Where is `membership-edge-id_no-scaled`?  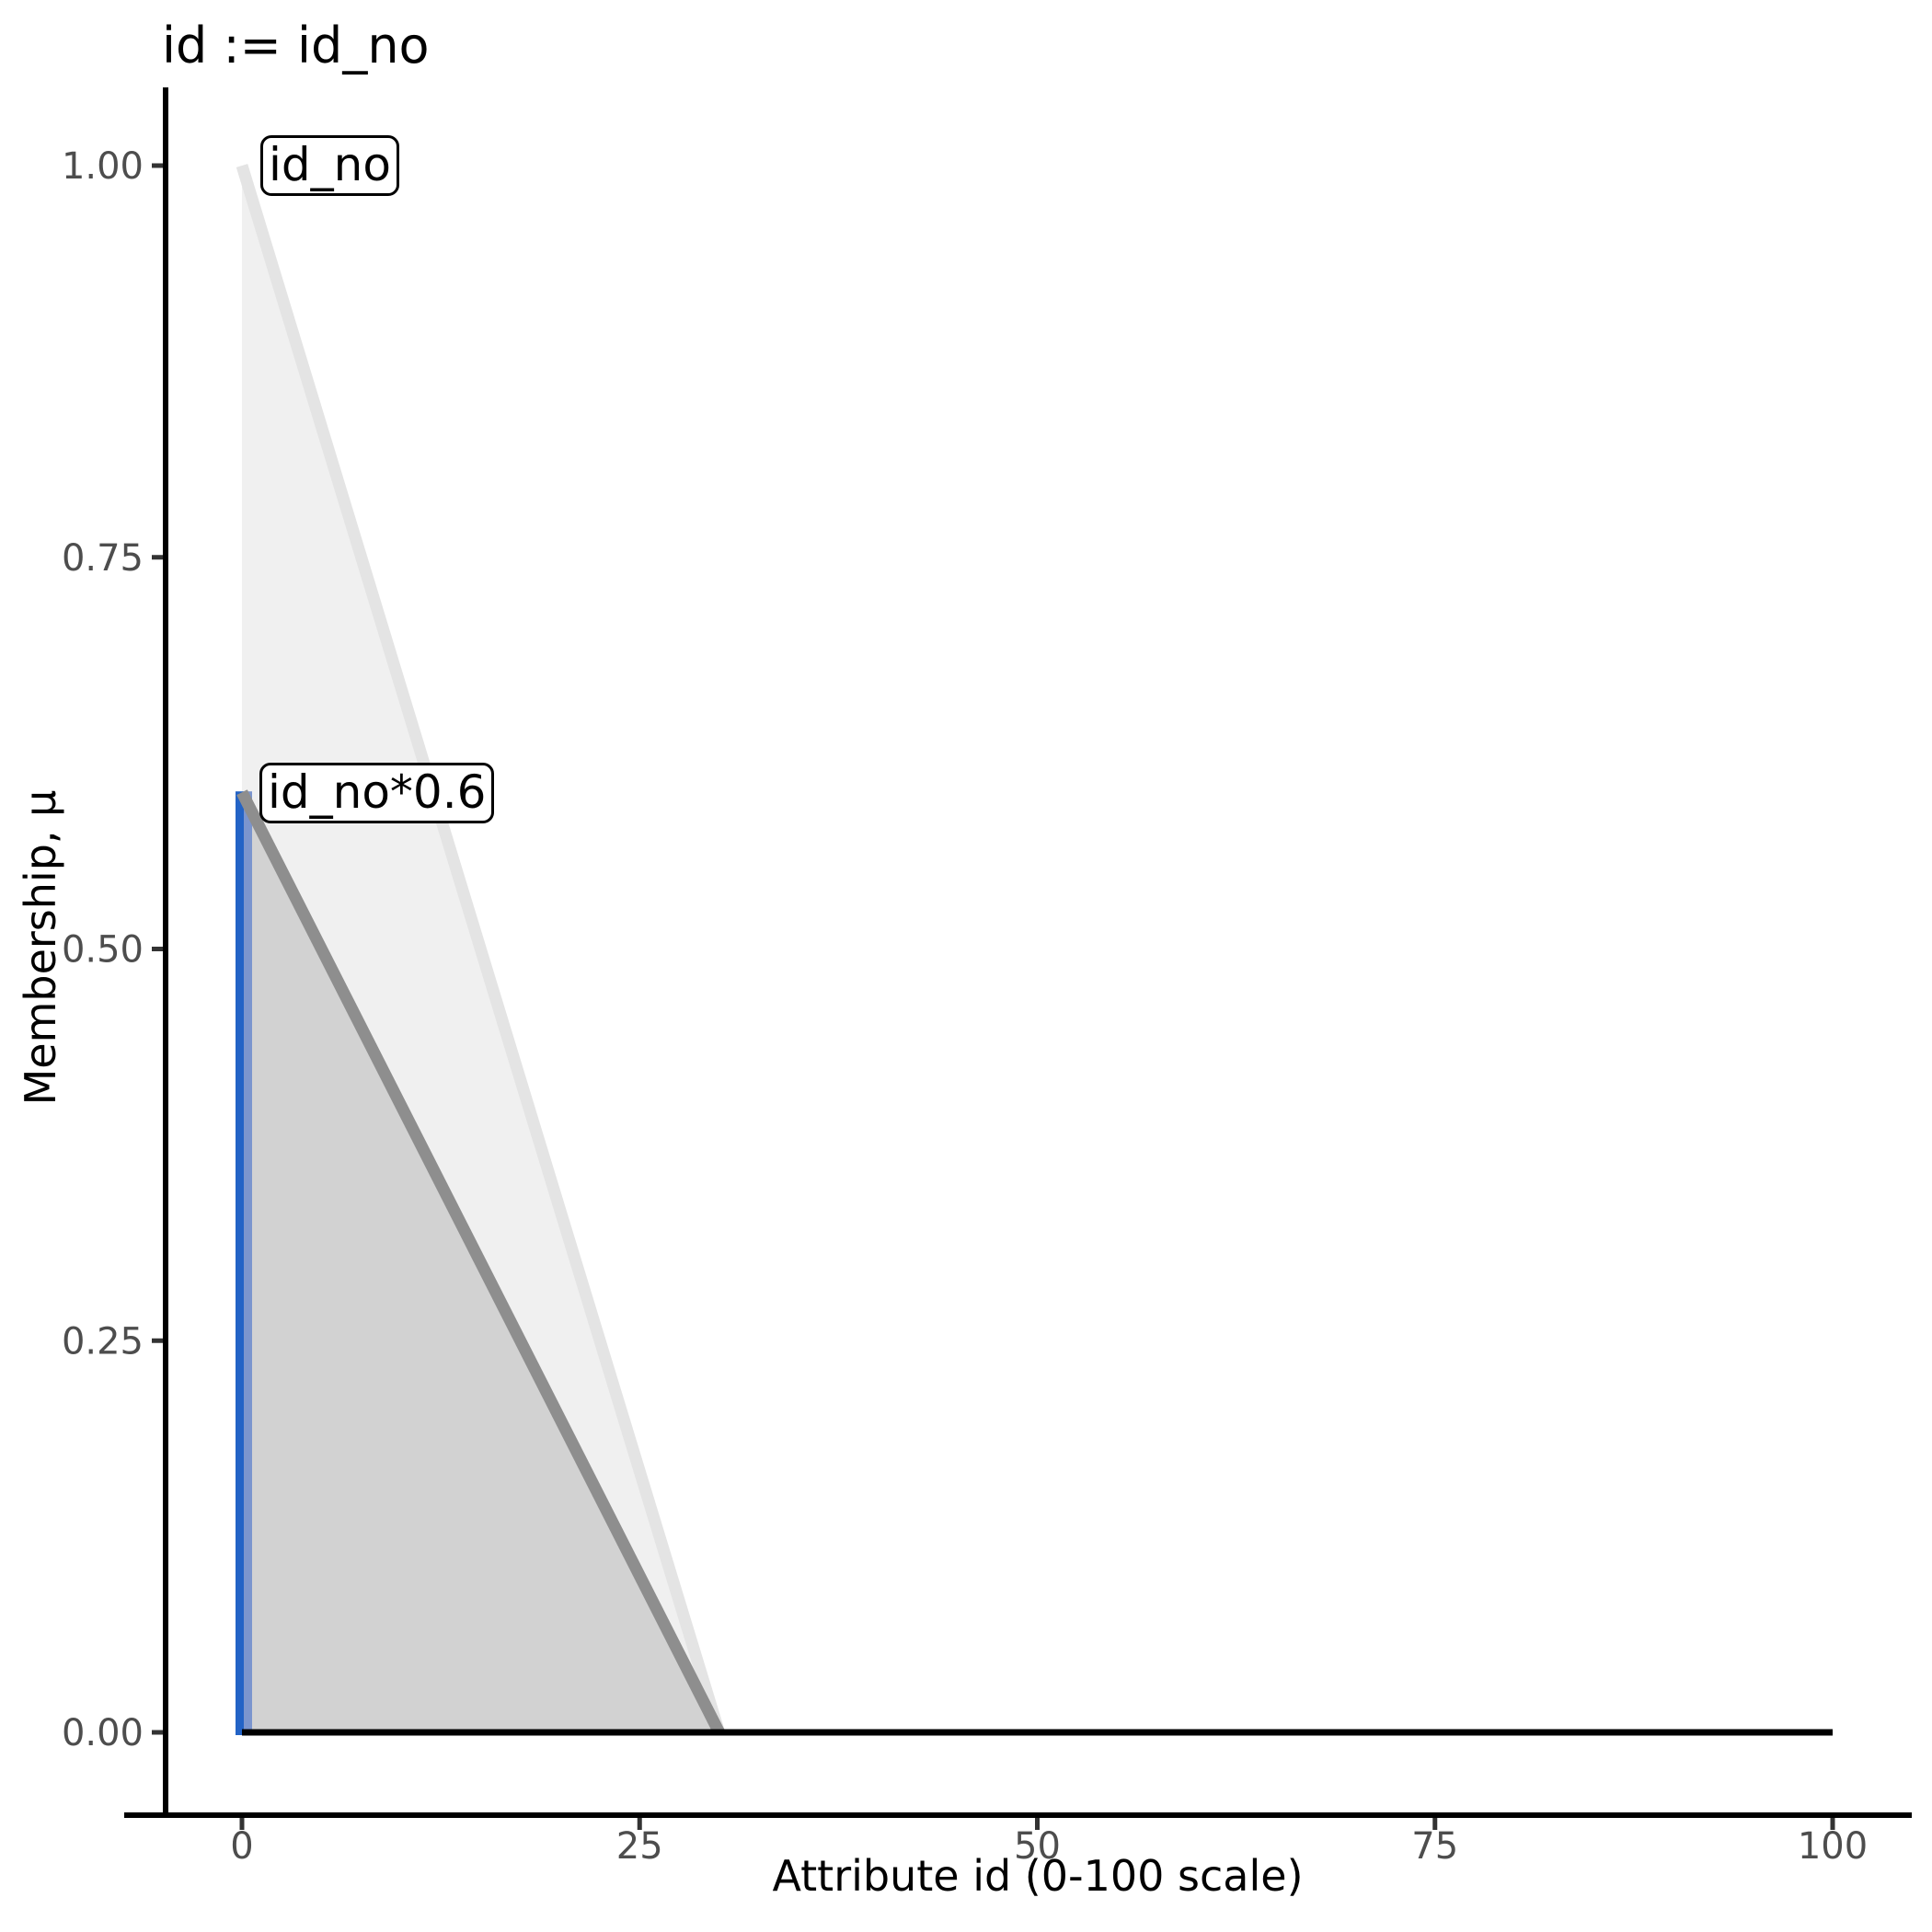 membership-edge-id_no-scaled is located at coordinates (480, 1262).